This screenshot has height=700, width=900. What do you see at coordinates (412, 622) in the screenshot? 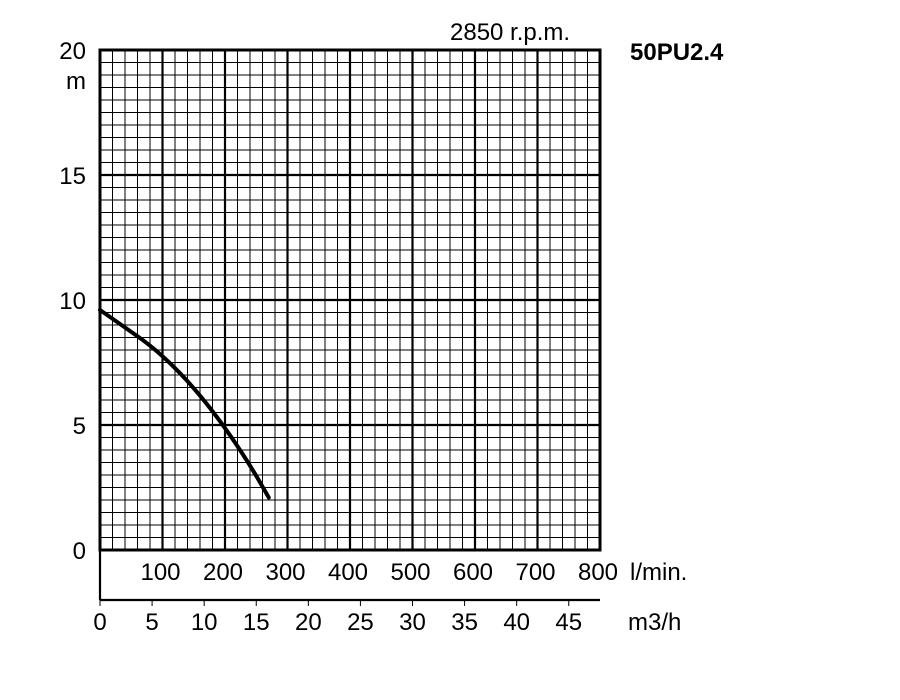
I see `x-tick-label-m3h: 30` at bounding box center [412, 622].